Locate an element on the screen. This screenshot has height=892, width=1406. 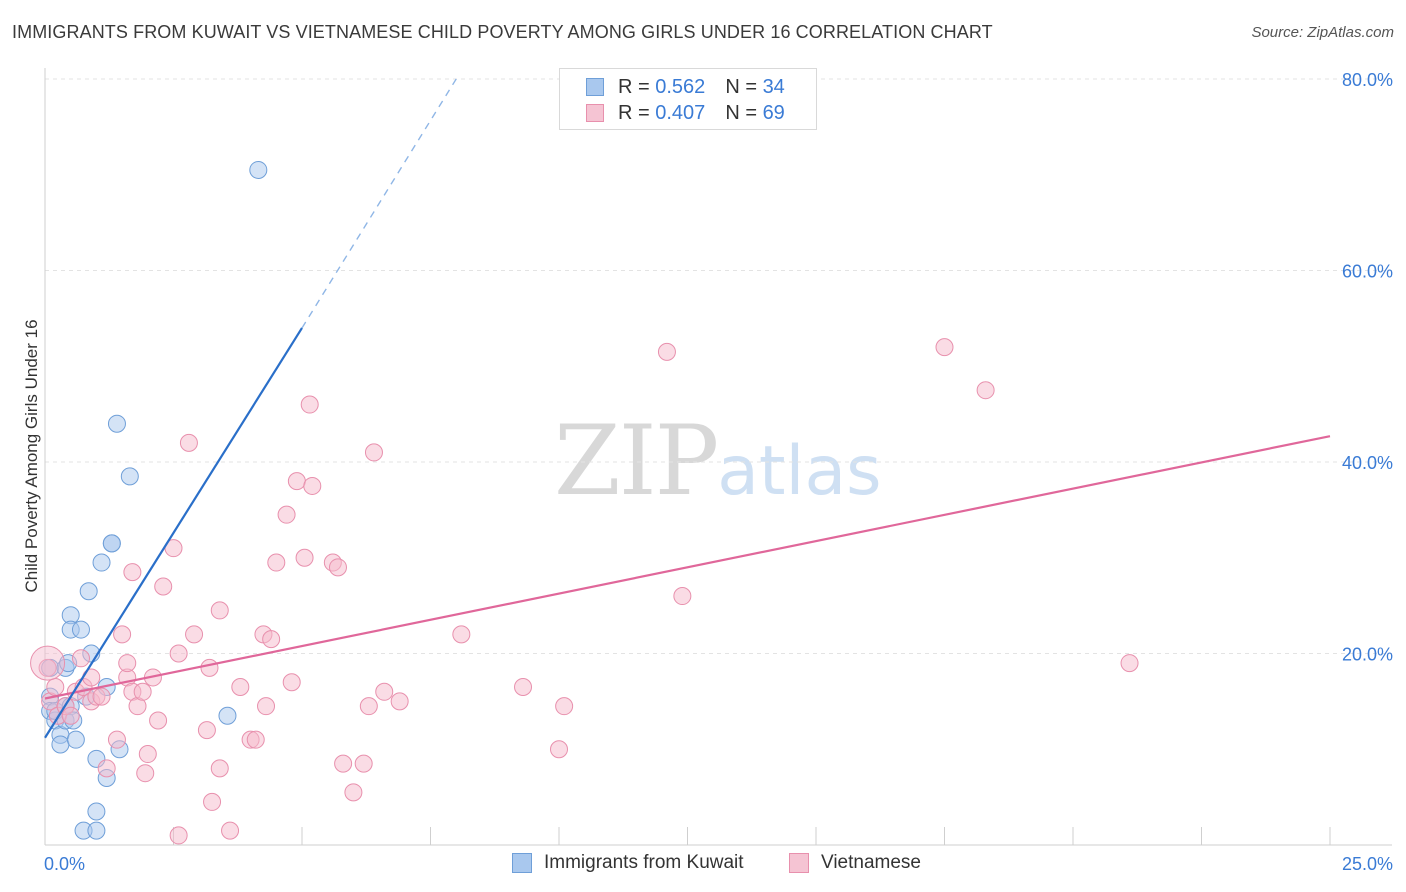
y-tick-label: 40.0% is located at coordinates (1367, 463).